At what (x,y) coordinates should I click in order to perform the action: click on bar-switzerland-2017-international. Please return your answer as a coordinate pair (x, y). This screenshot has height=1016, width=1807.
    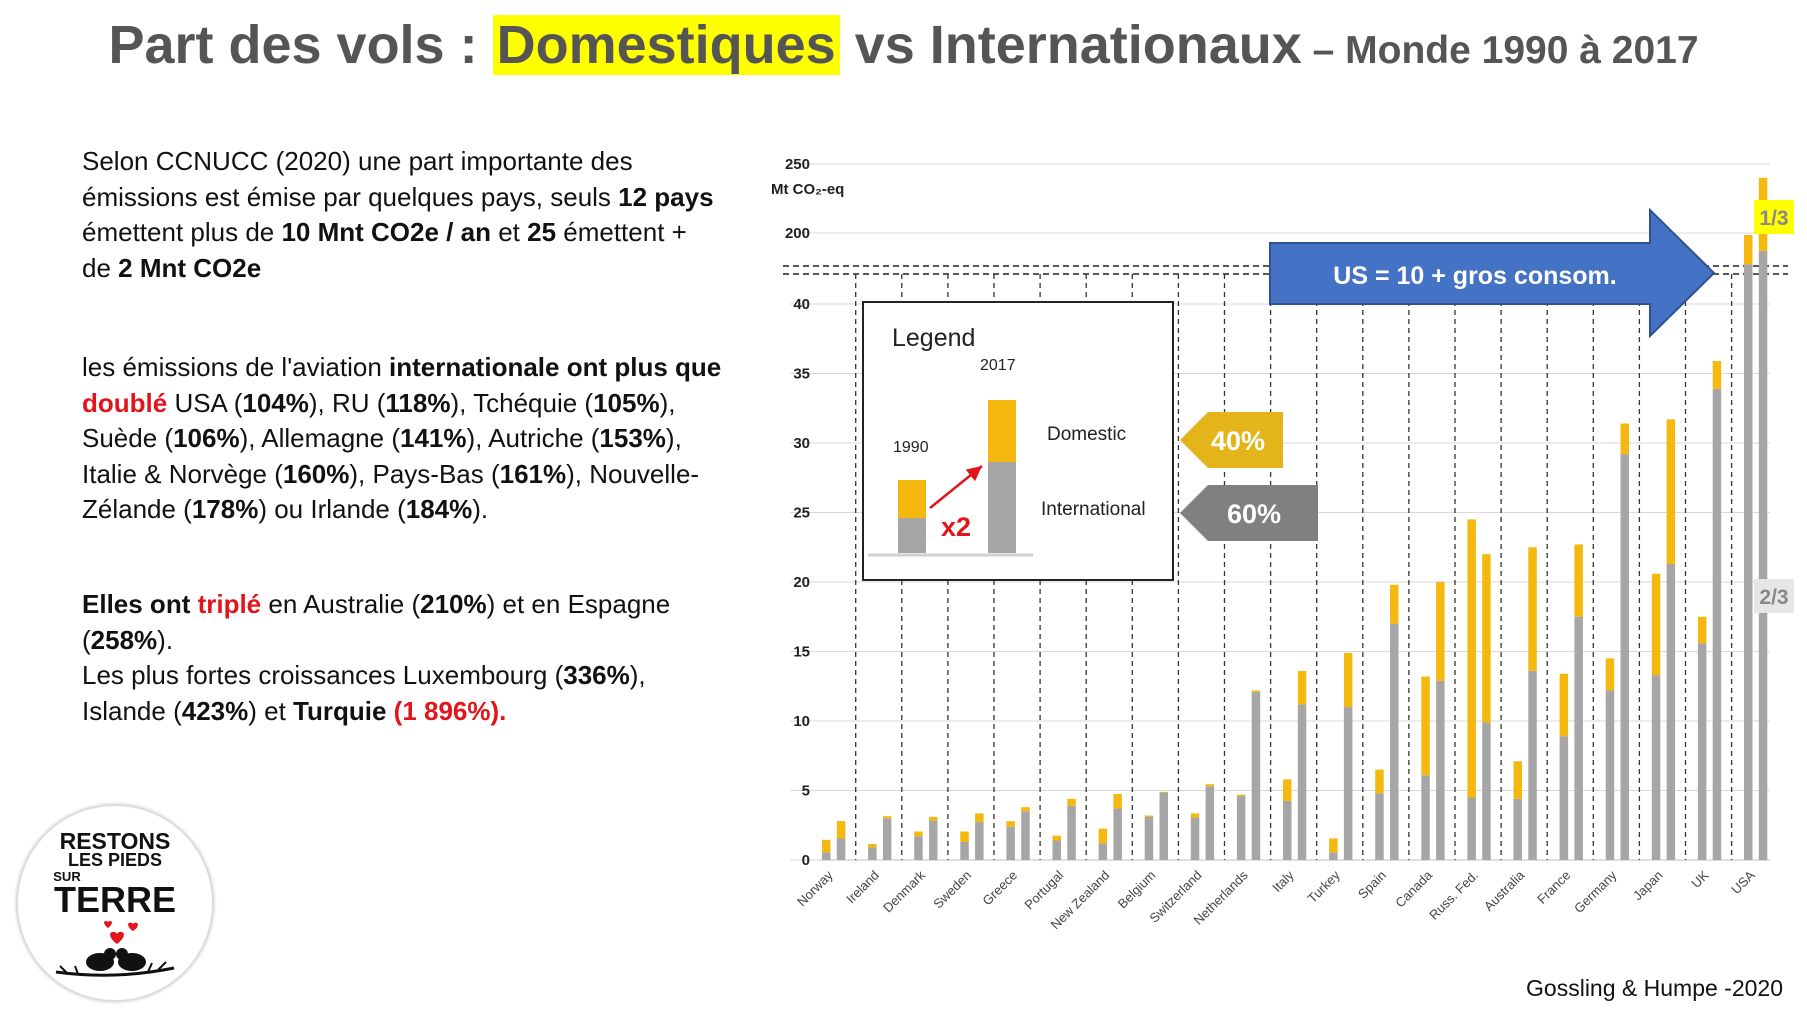
    Looking at the image, I should click on (1210, 823).